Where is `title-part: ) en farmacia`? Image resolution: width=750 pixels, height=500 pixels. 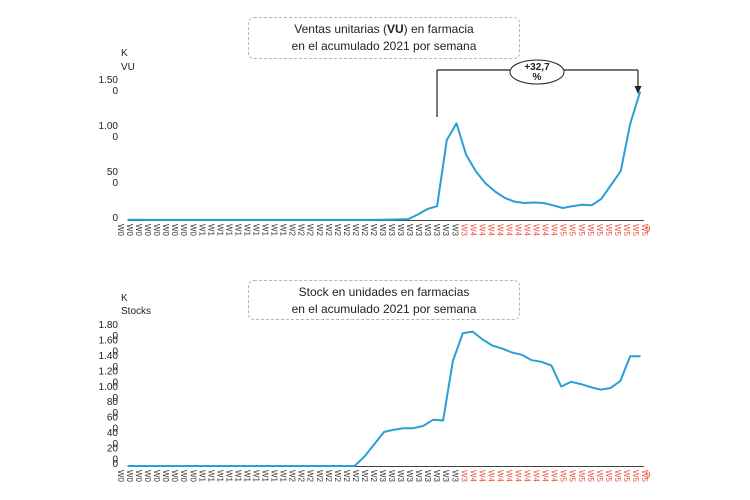
title-part: ) en farmacia is located at coordinates (438, 29).